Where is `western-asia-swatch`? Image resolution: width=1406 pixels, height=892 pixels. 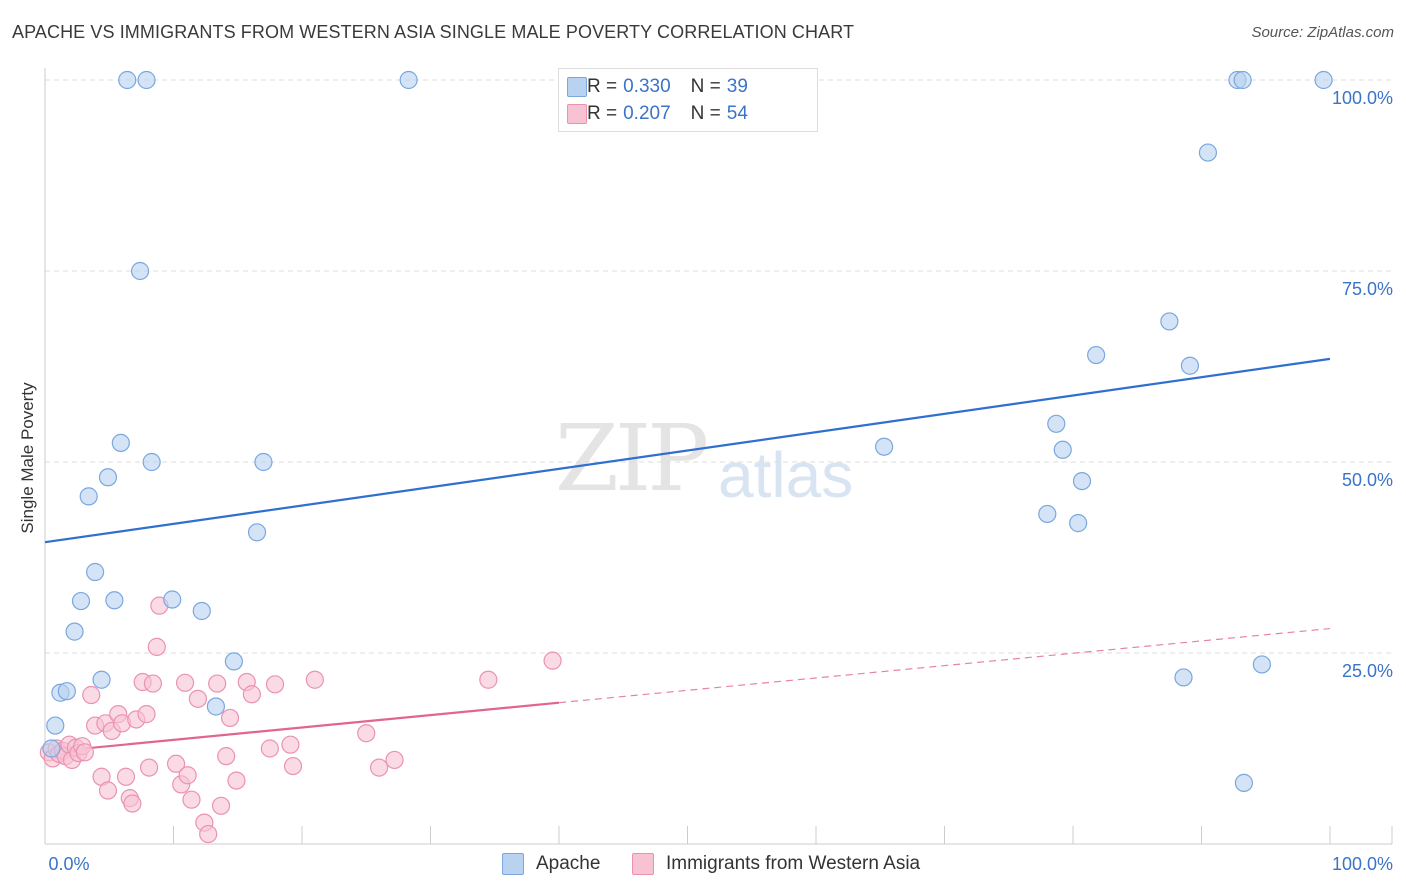
western-asia-swatch is located at coordinates (577, 114).